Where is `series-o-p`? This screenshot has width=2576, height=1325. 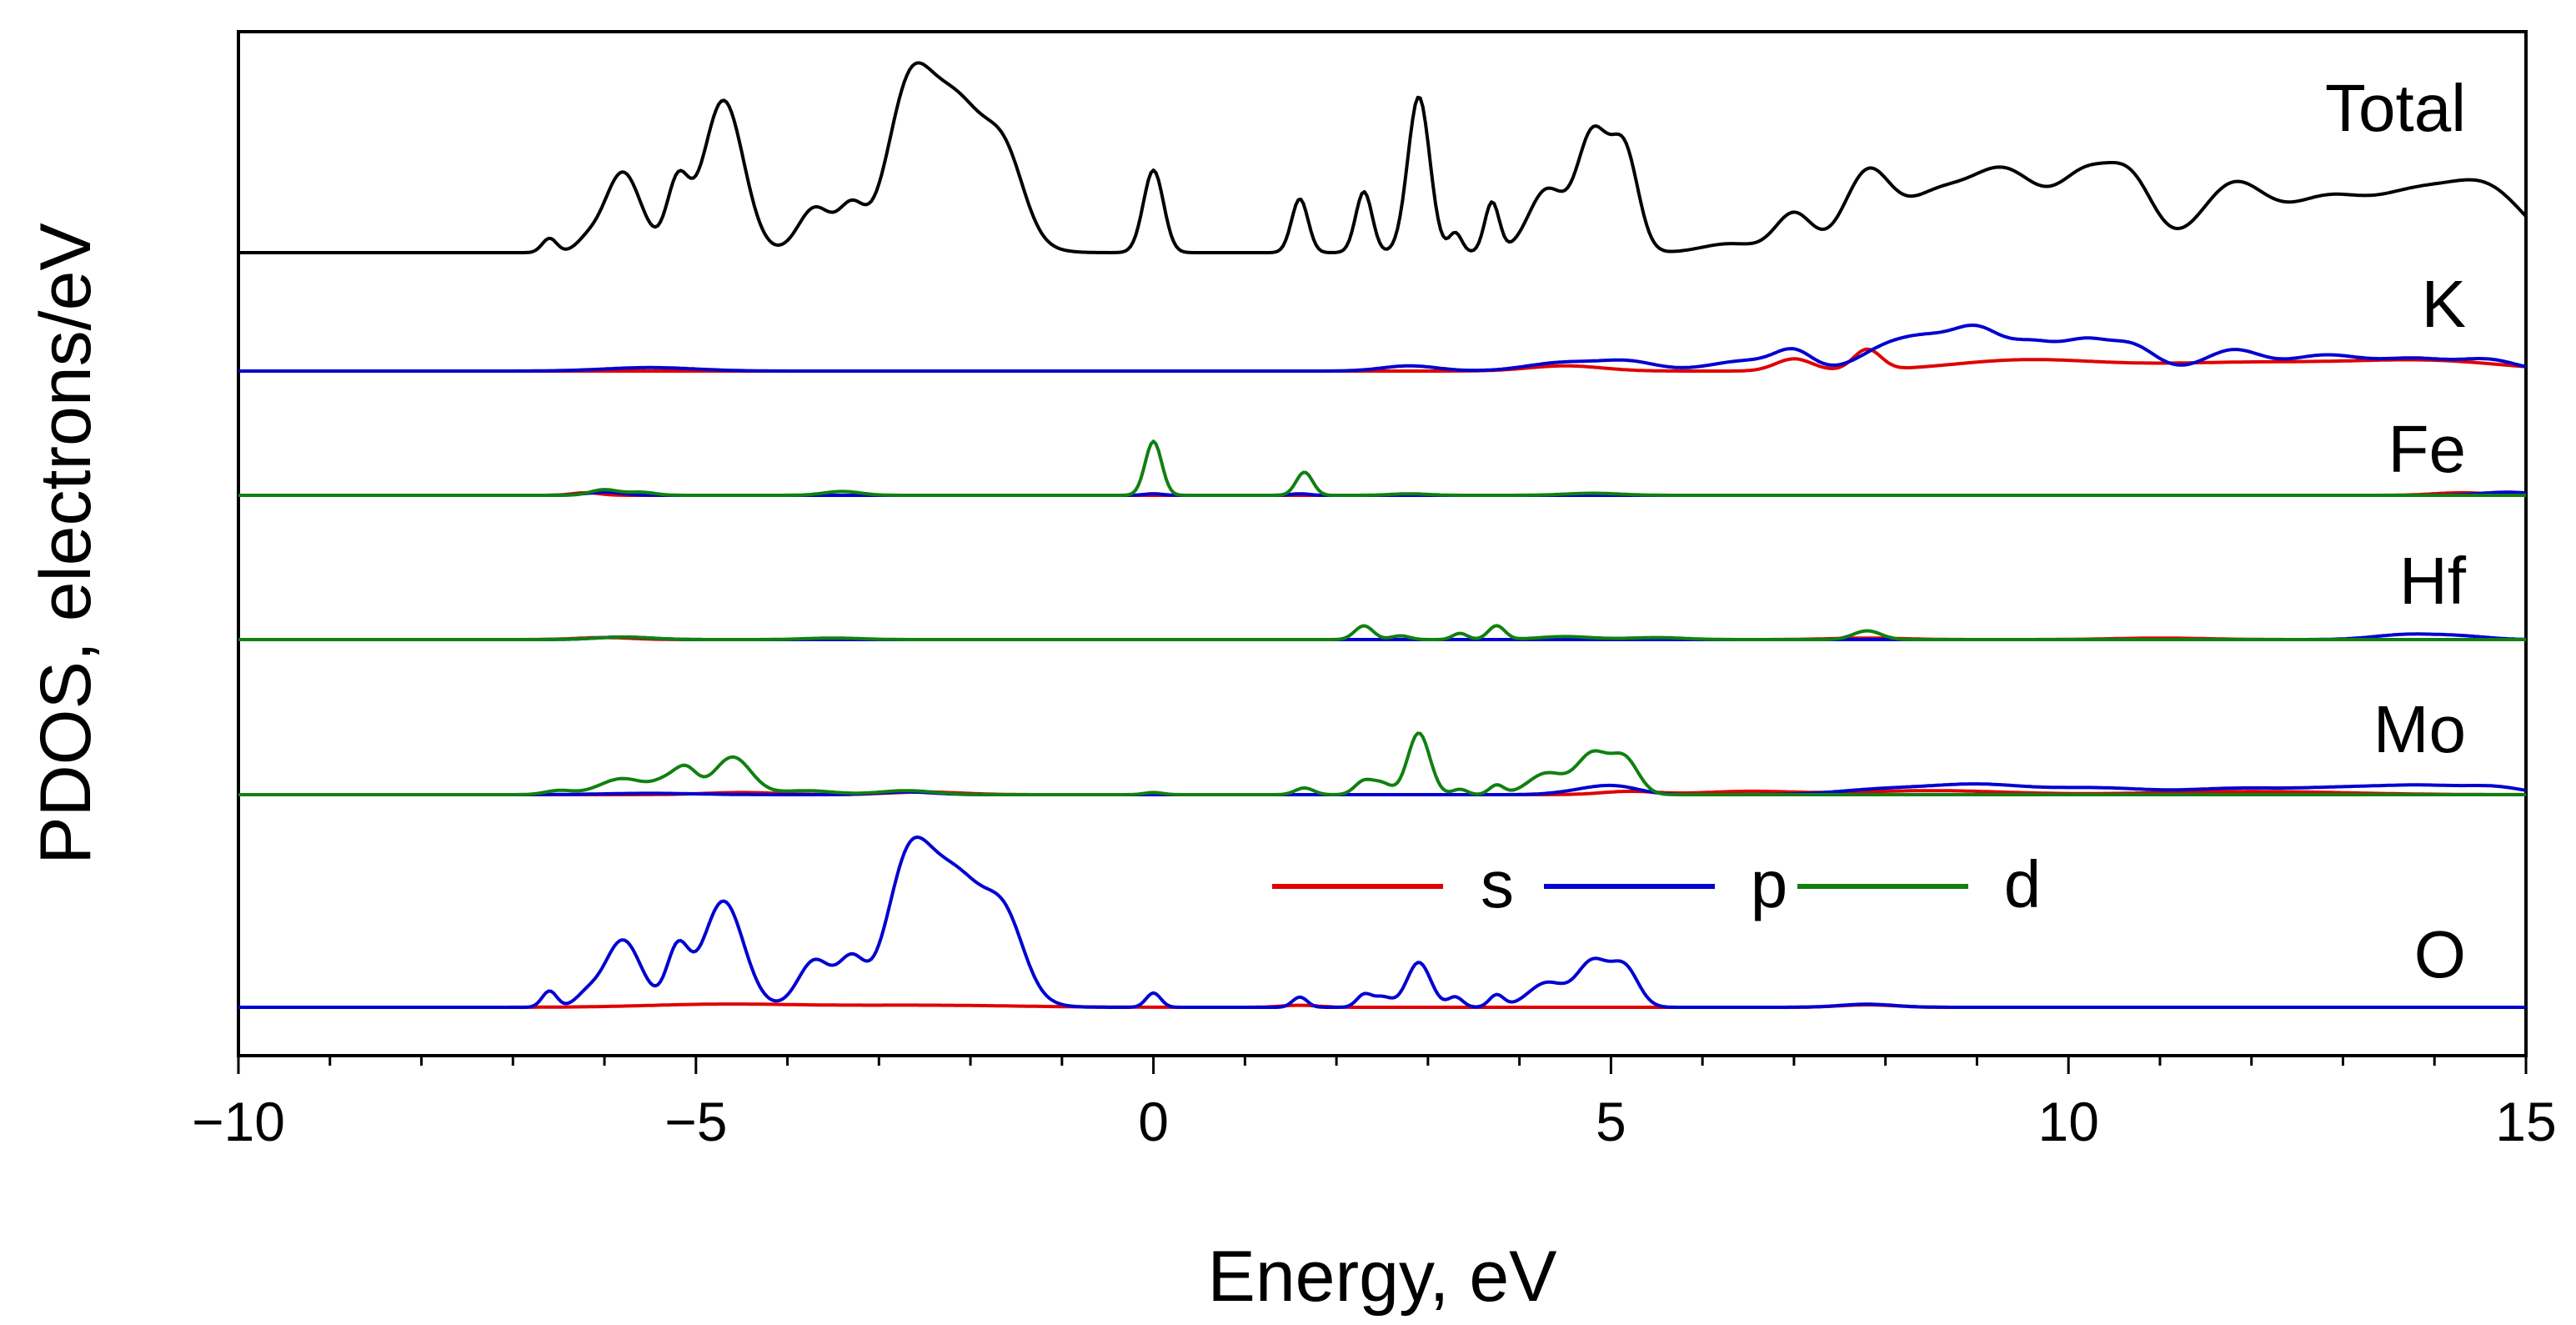
series-o-p is located at coordinates (1382, 922).